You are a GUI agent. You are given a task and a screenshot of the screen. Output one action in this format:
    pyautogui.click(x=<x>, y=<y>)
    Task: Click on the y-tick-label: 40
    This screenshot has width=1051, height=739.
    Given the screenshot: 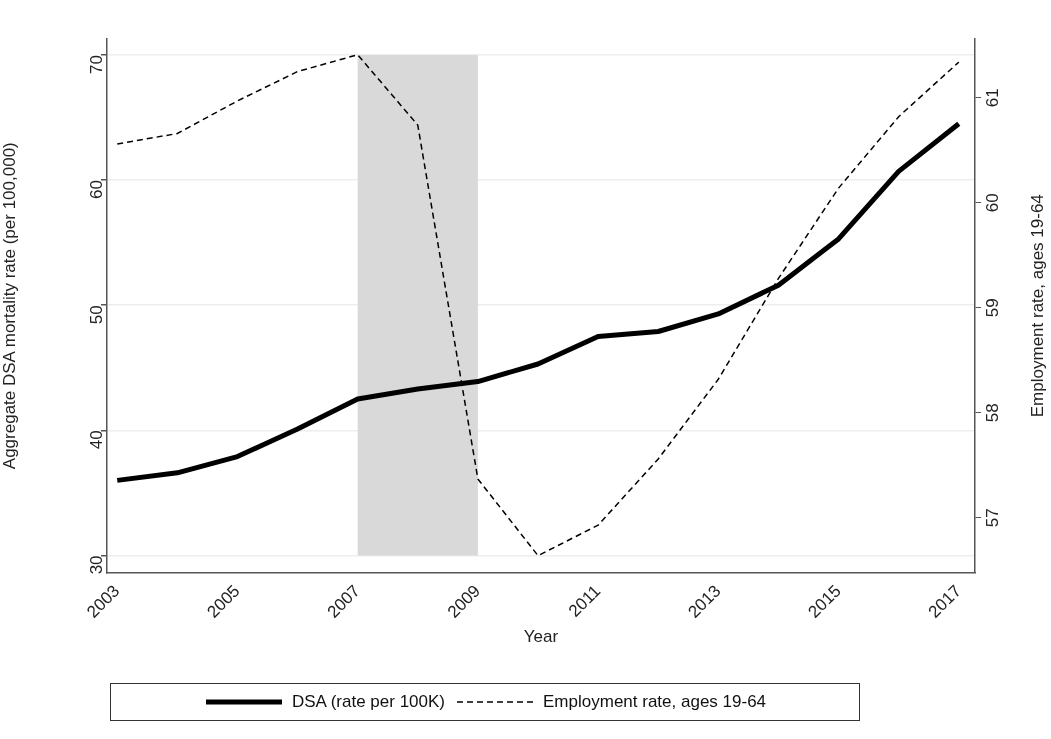 What is the action you would take?
    pyautogui.click(x=96, y=440)
    